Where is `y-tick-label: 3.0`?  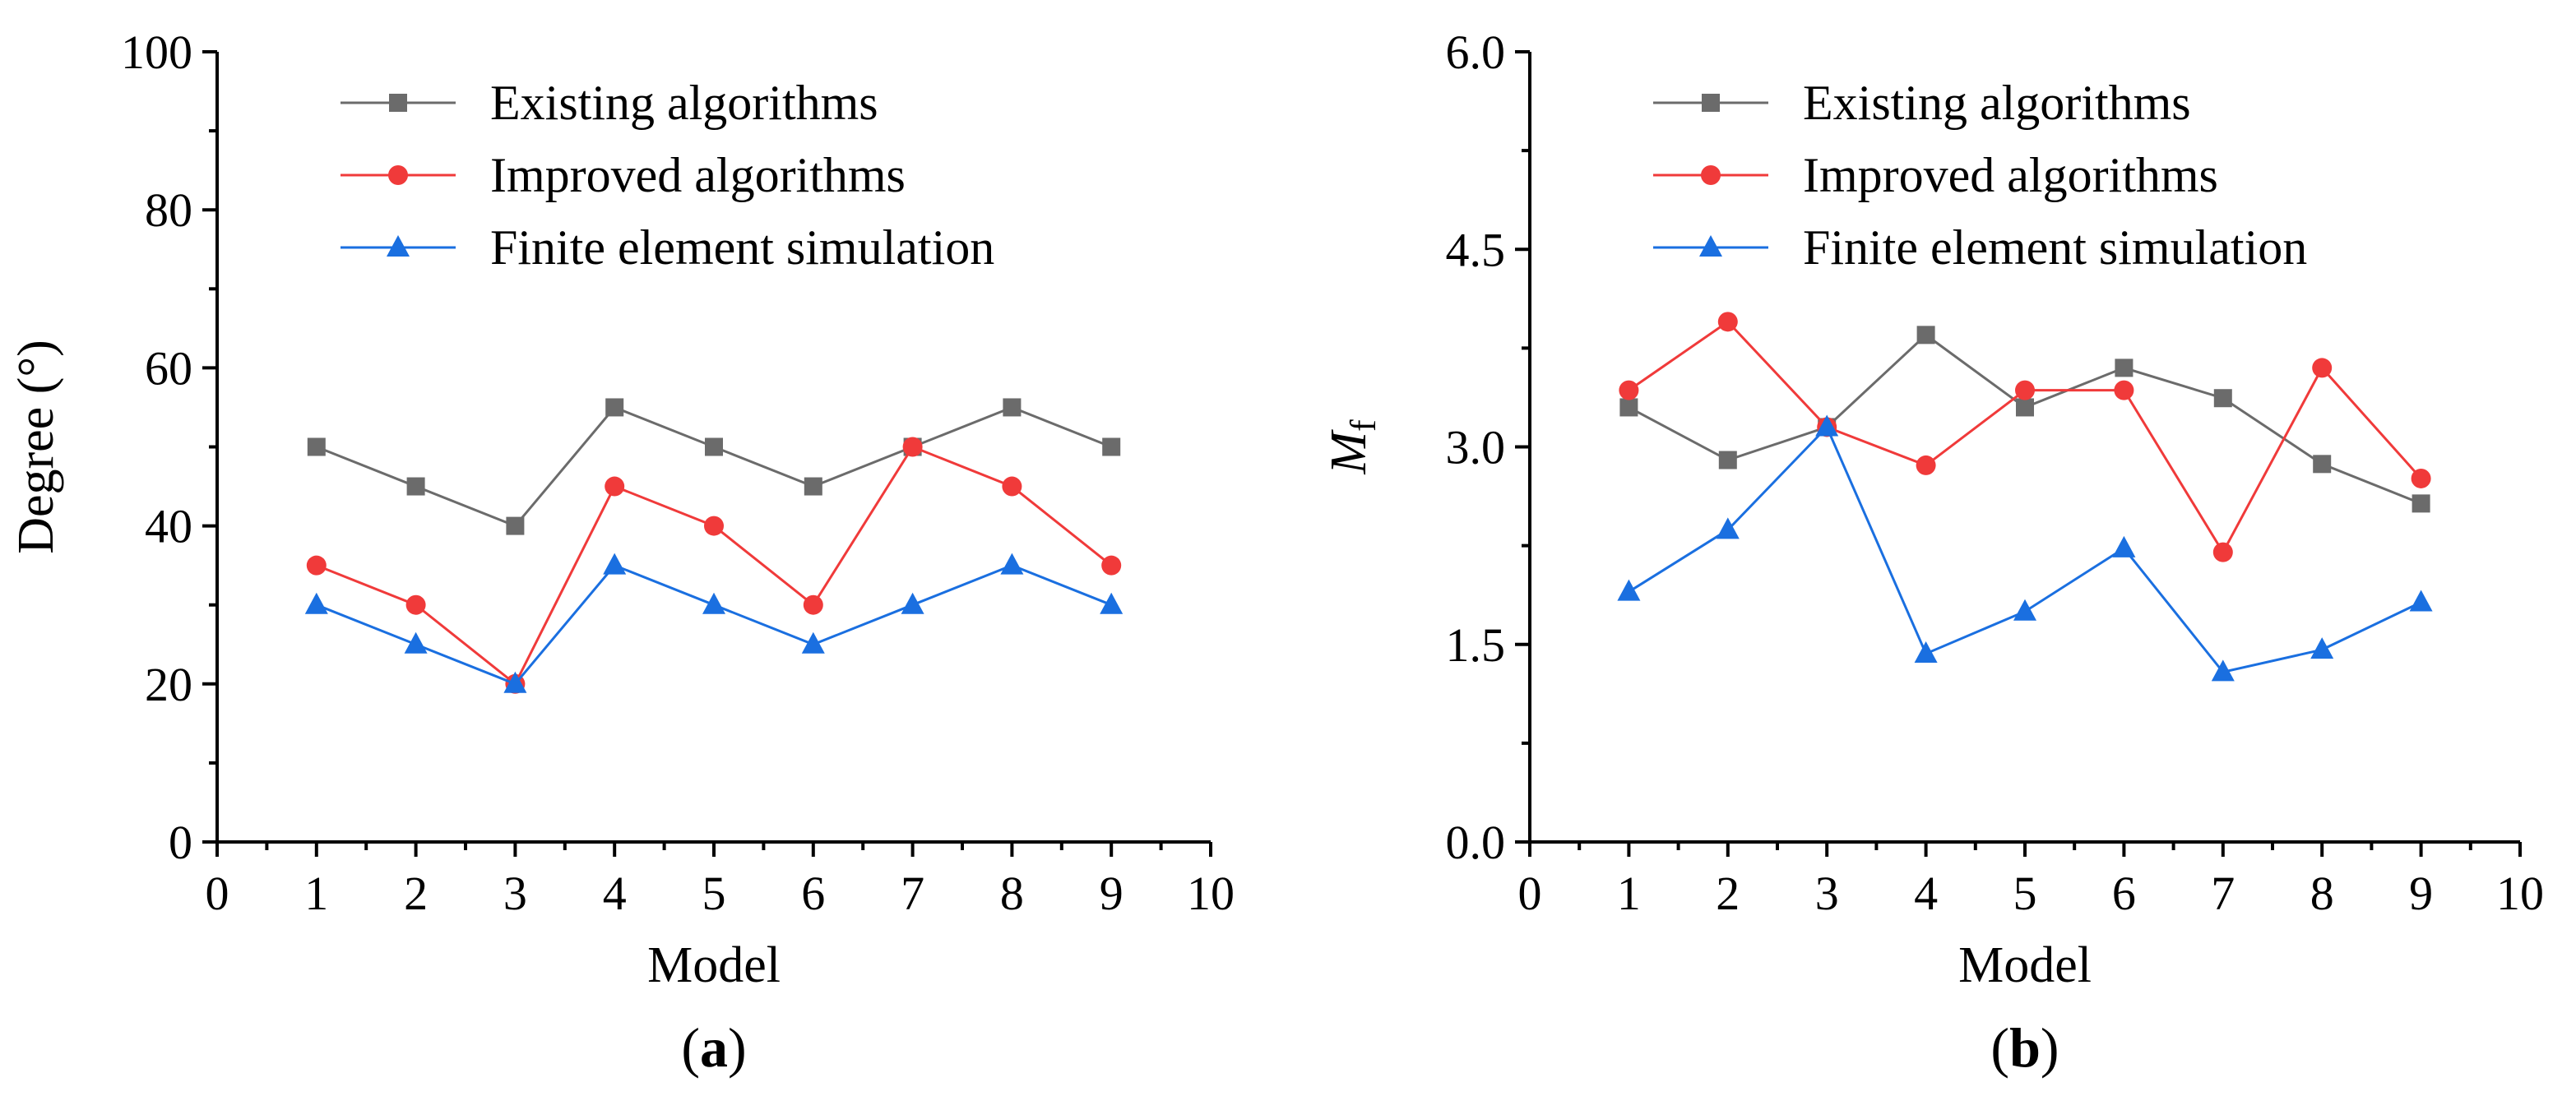 y-tick-label: 3.0 is located at coordinates (1476, 447).